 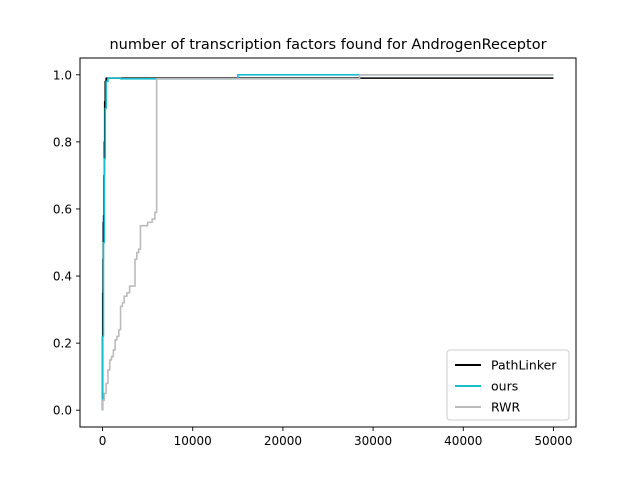 What do you see at coordinates (506, 407) in the screenshot?
I see `legend-label-rwr: RWR` at bounding box center [506, 407].